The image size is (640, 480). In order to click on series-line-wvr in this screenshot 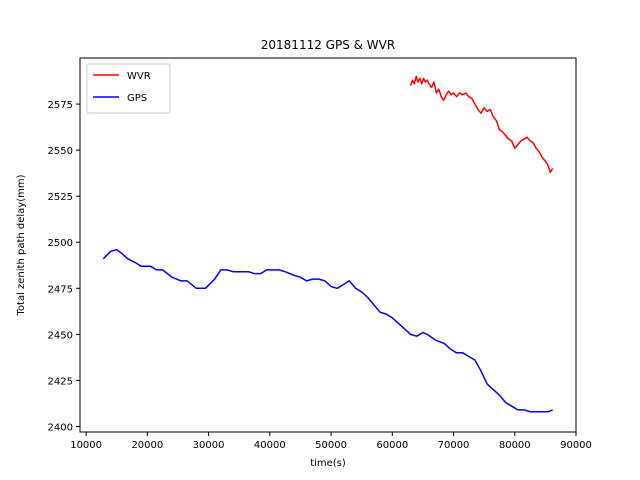, I will do `click(481, 124)`.